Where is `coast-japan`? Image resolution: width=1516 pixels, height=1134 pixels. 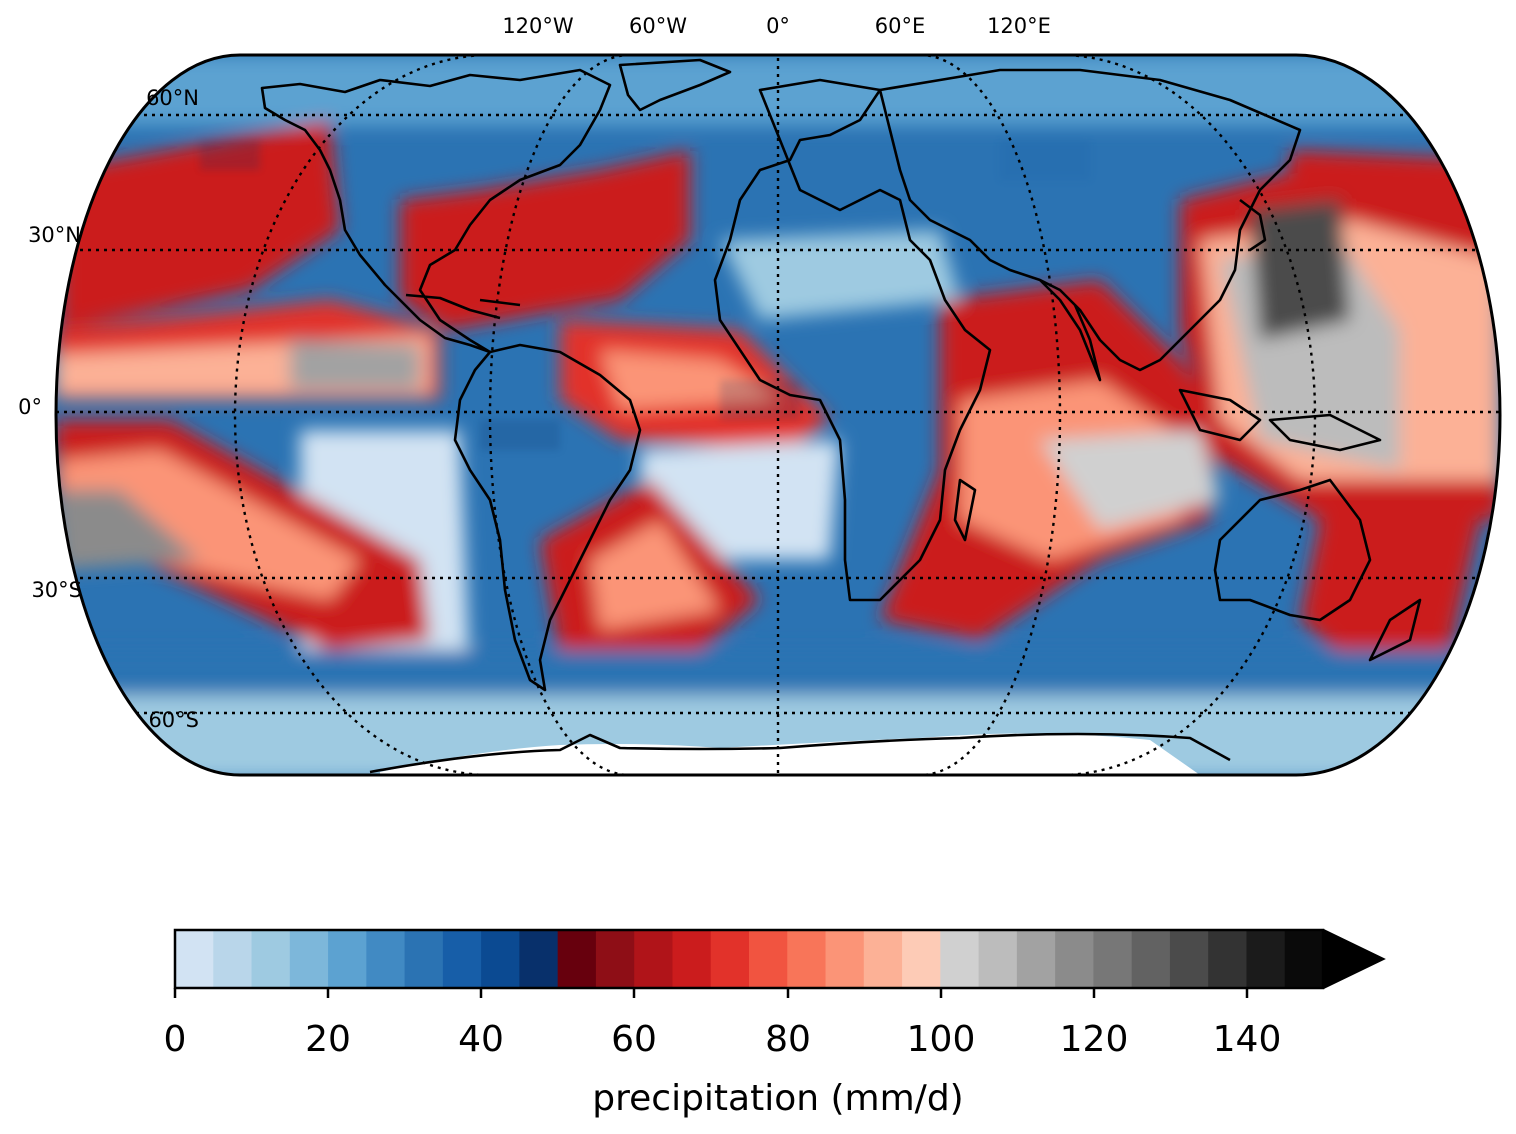
coast-japan is located at coordinates (1253, 225).